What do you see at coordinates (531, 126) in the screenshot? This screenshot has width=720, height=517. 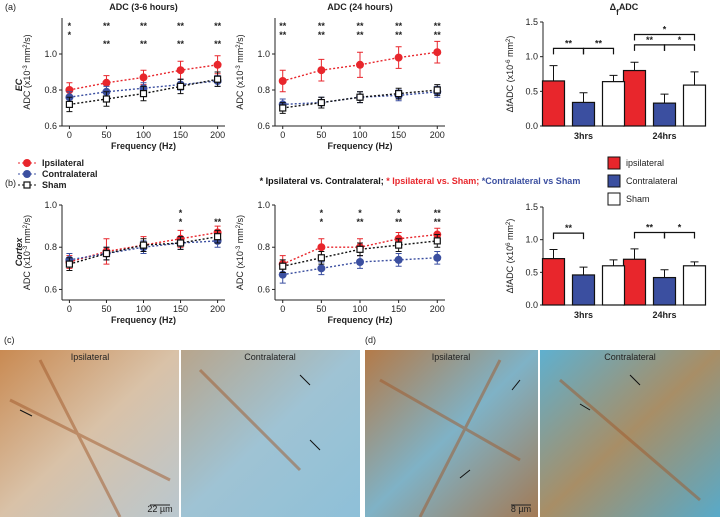 I see `y-tick-label: 0.0` at bounding box center [531, 126].